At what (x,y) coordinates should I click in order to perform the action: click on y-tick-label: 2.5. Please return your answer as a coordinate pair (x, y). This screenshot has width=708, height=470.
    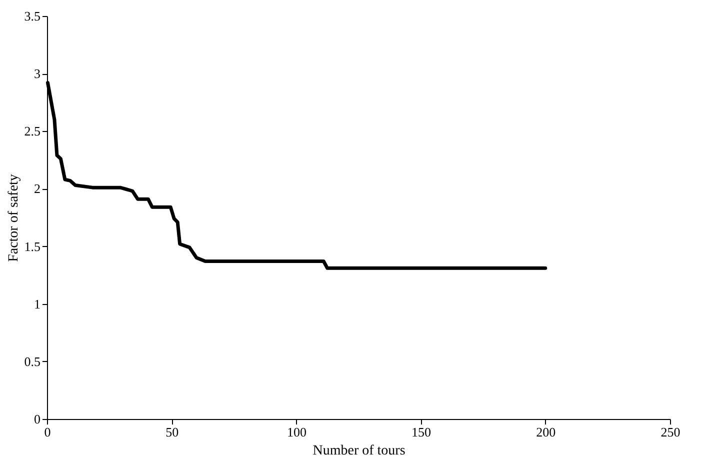
    Looking at the image, I should click on (32, 131).